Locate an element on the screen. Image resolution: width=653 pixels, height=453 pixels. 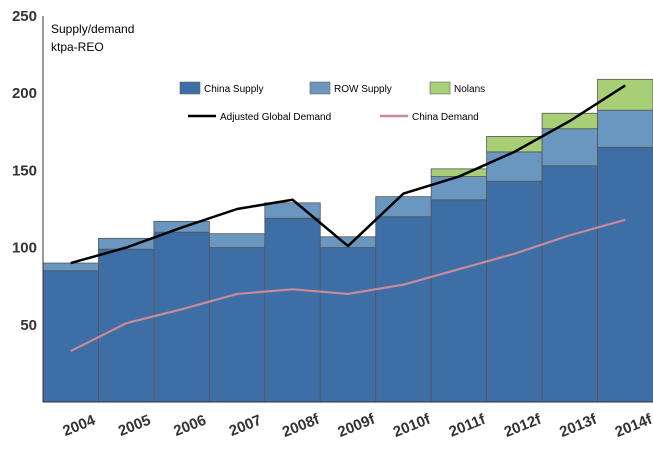
bar-china-supply-2012f is located at coordinates (514, 291).